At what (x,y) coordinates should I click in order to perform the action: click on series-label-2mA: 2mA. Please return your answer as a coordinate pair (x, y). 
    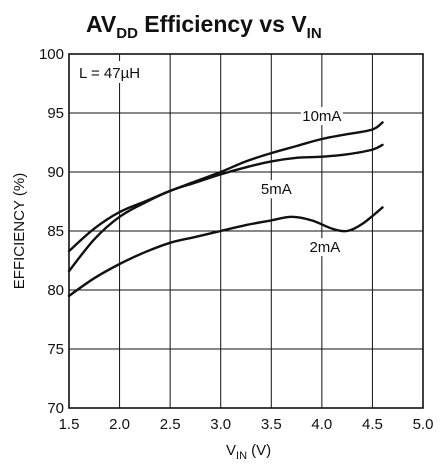
    Looking at the image, I should click on (324, 247).